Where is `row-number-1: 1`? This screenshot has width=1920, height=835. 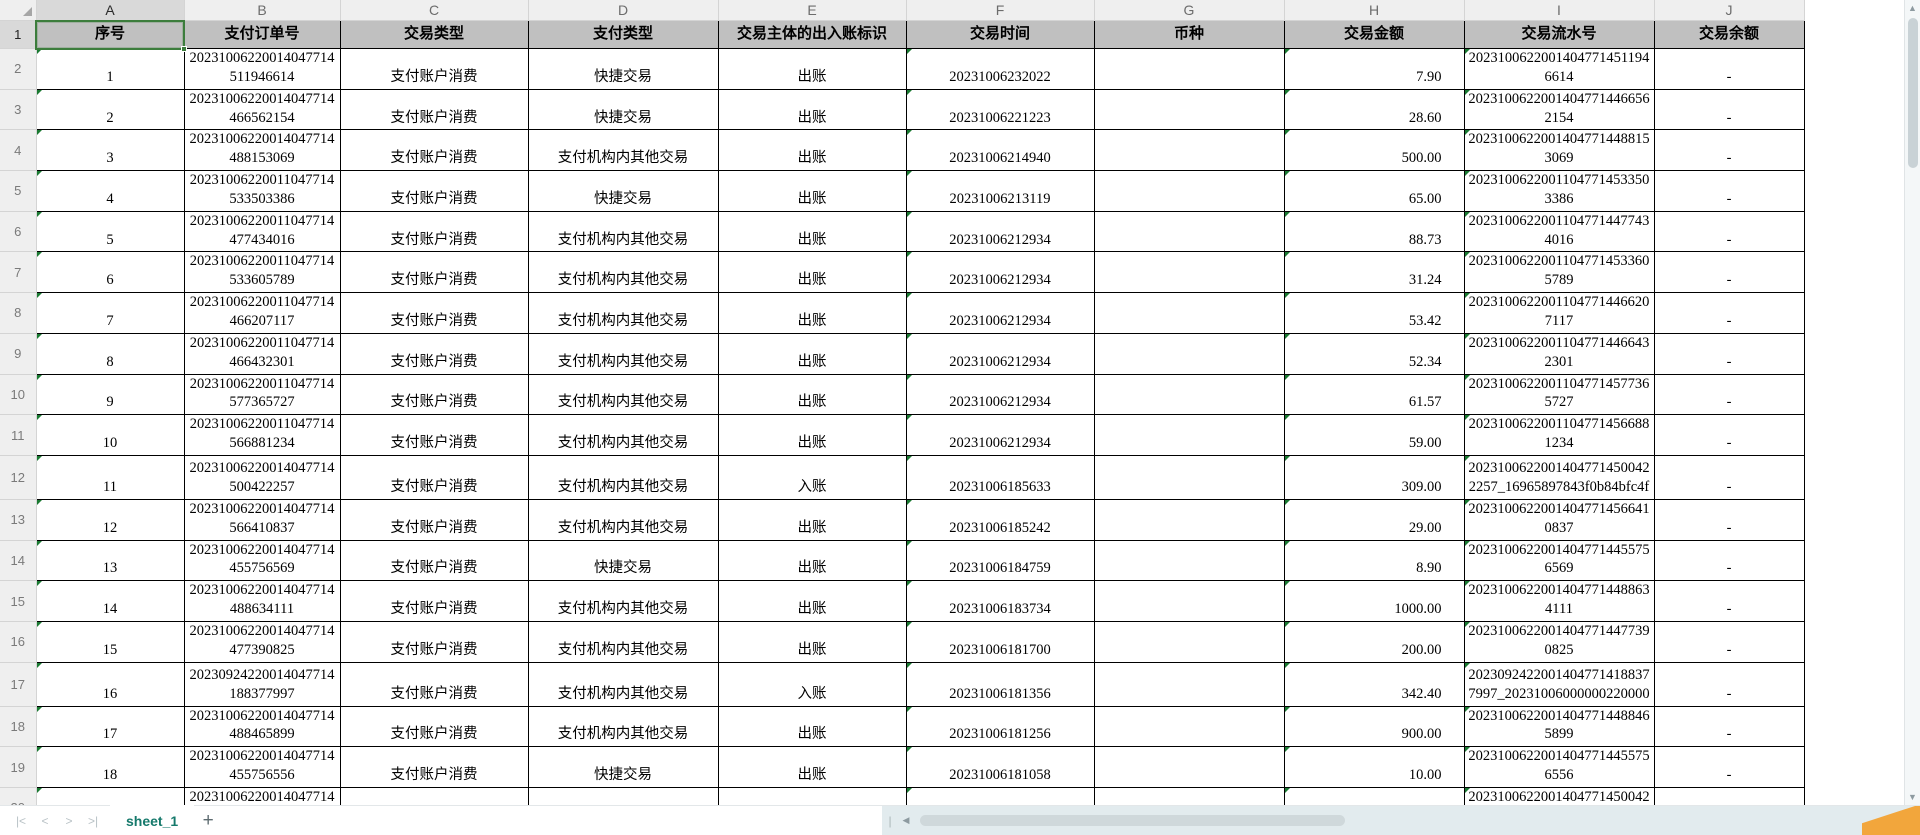 row-number-1: 1 is located at coordinates (18, 34).